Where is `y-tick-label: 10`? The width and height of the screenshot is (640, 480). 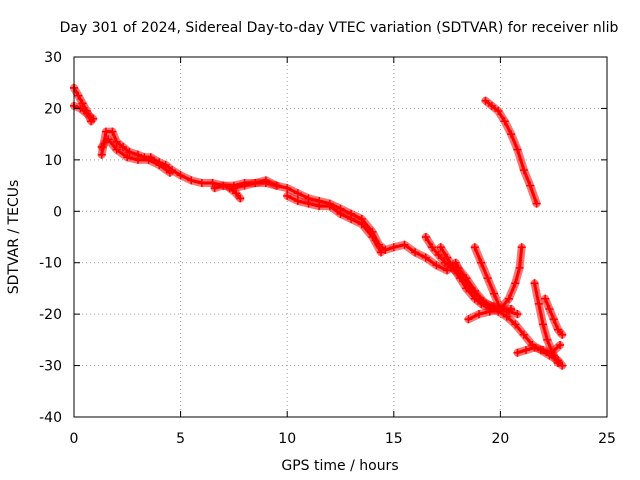
y-tick-label: 10 is located at coordinates (53, 161).